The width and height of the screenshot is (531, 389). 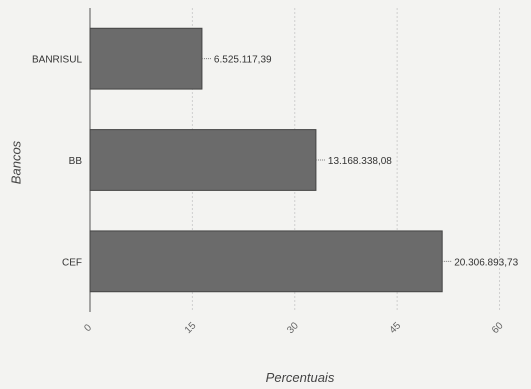 I want to click on y-tick-label: BB, so click(x=76, y=161).